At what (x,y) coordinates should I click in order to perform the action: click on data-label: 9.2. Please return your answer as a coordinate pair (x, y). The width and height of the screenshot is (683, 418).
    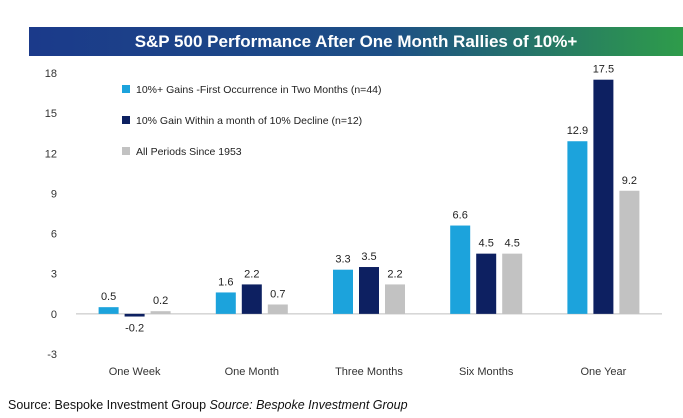
    Looking at the image, I should click on (629, 181).